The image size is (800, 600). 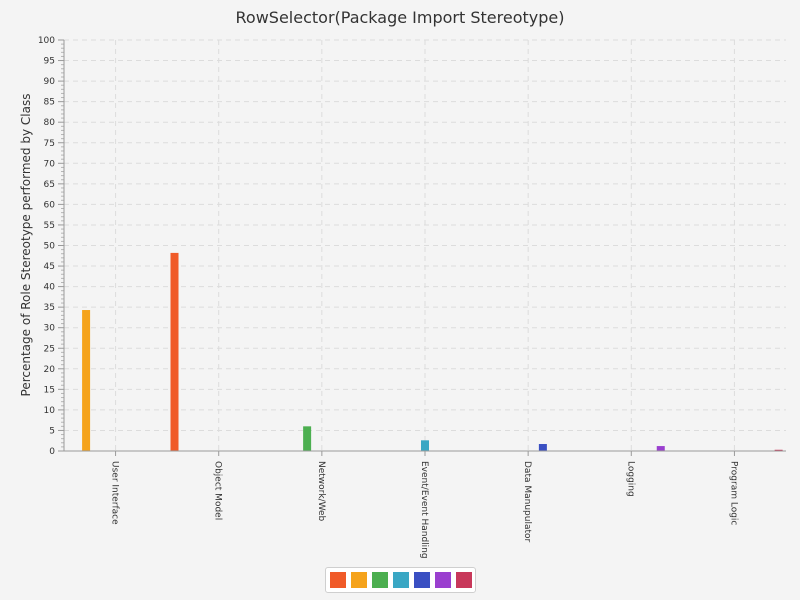 I want to click on legend, so click(x=400, y=580).